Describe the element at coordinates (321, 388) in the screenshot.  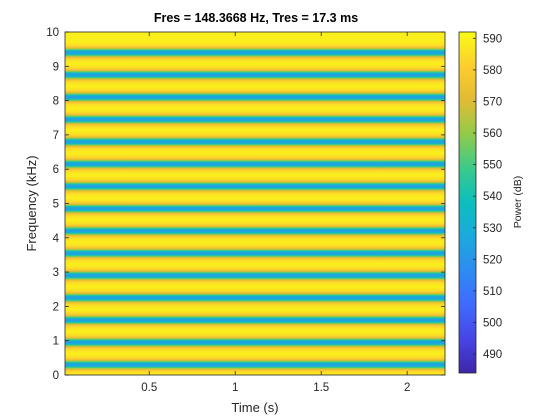
I see `x-tick-label: 1.5` at that location.